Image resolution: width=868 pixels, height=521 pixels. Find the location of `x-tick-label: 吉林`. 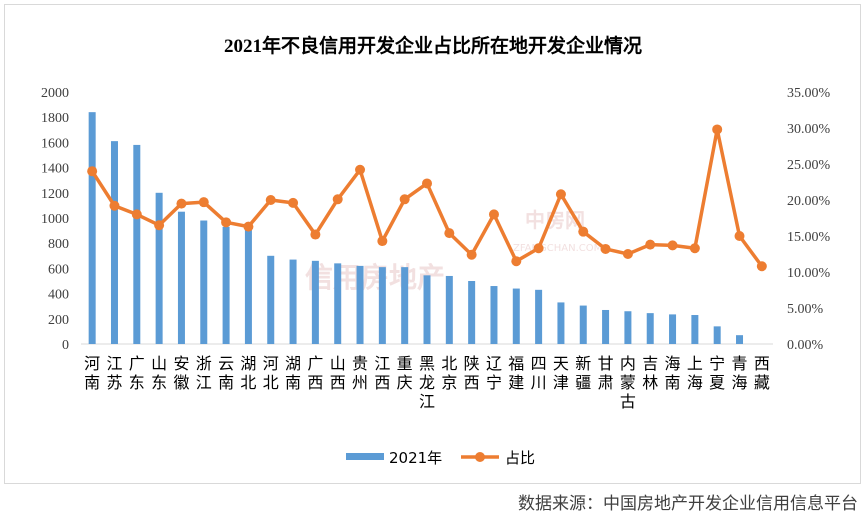

x-tick-label: 吉林 is located at coordinates (650, 373).